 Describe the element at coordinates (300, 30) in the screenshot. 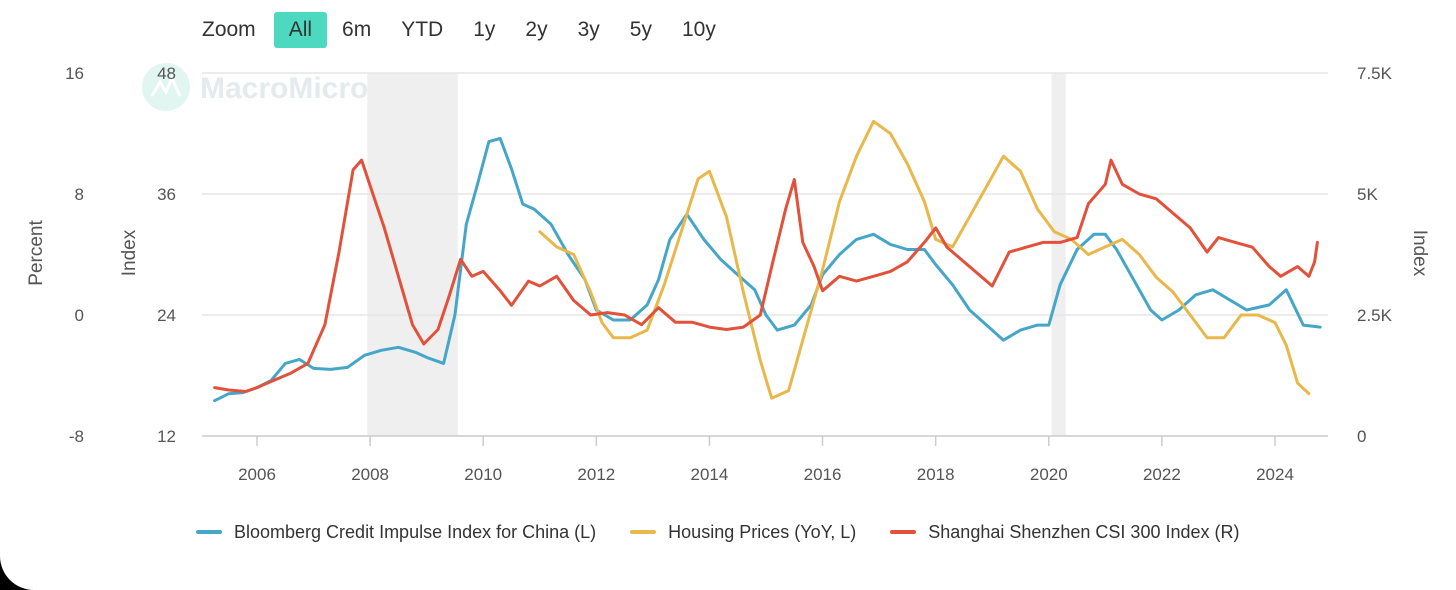

I see `zoom-button-all: All` at that location.